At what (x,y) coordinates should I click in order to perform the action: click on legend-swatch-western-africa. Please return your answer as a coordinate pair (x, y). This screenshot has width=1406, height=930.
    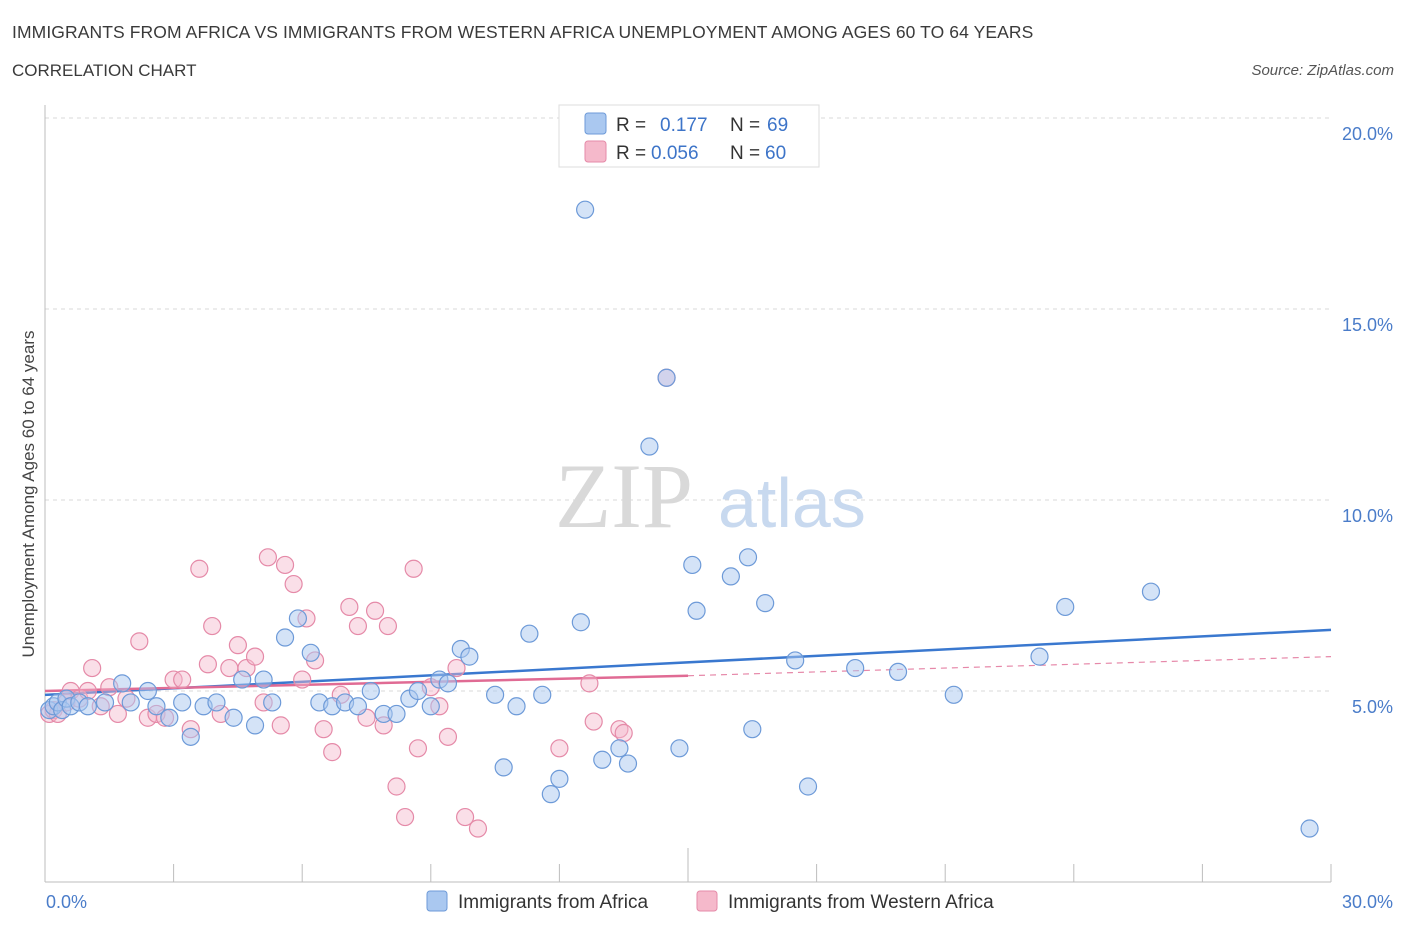
    Looking at the image, I should click on (595, 151).